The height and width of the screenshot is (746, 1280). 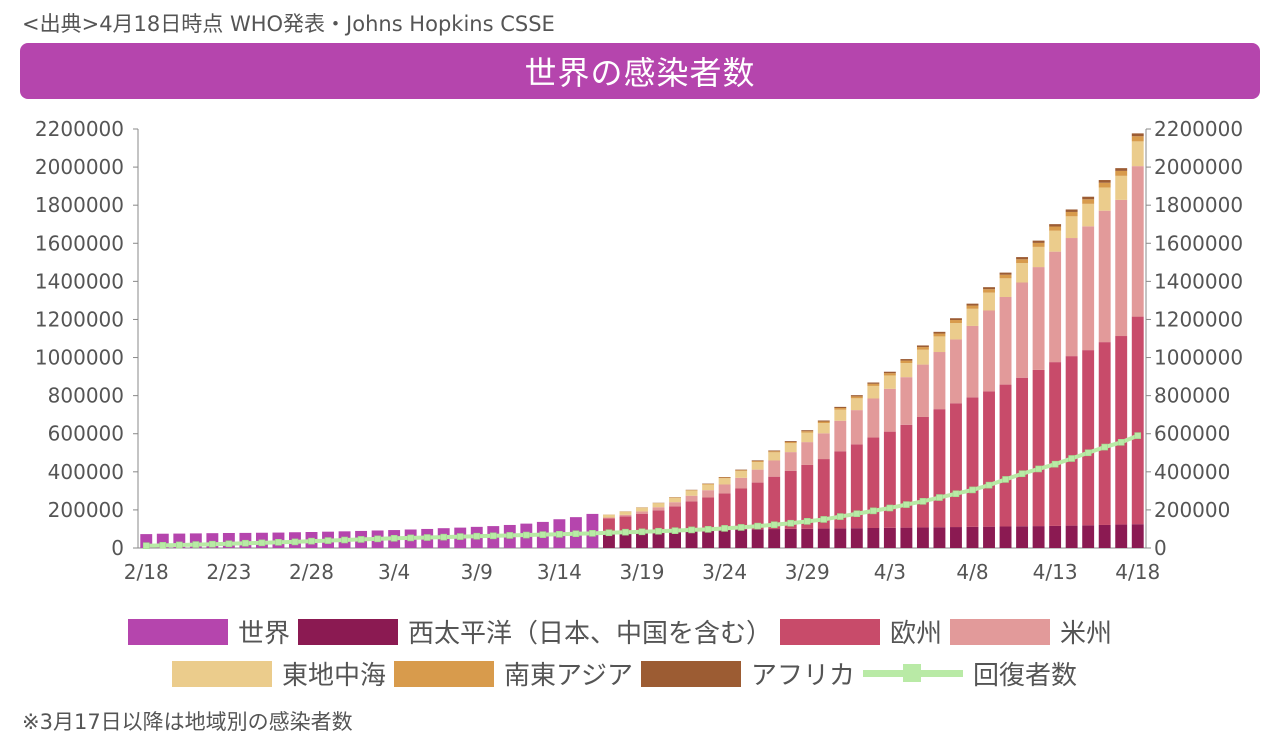 I want to click on x-tick-label: 3/24, so click(x=724, y=572).